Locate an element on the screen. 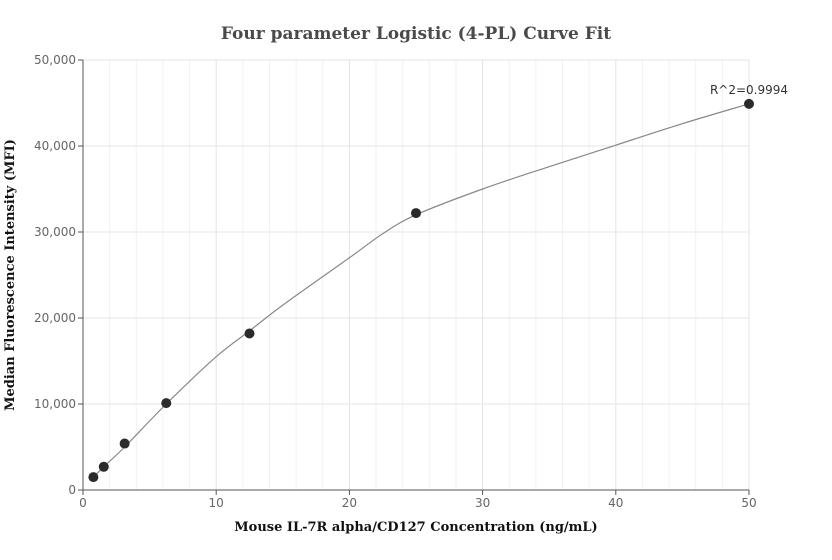 Image resolution: width=832 pixels, height=560 pixels. x-tick-label: 40 is located at coordinates (615, 503).